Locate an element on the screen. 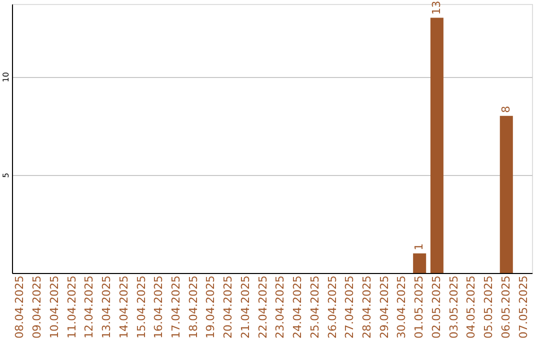 The height and width of the screenshot is (340, 540). y-tick-label: 10 is located at coordinates (6, 77).